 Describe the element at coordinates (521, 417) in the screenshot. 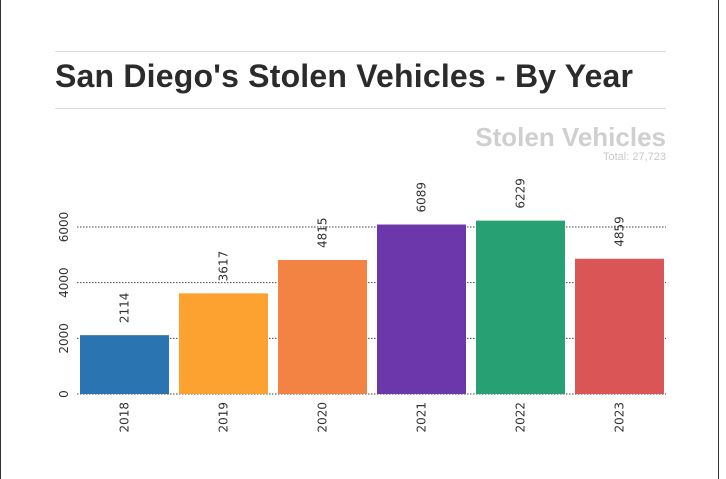

I see `x-tick-label: 2022` at that location.